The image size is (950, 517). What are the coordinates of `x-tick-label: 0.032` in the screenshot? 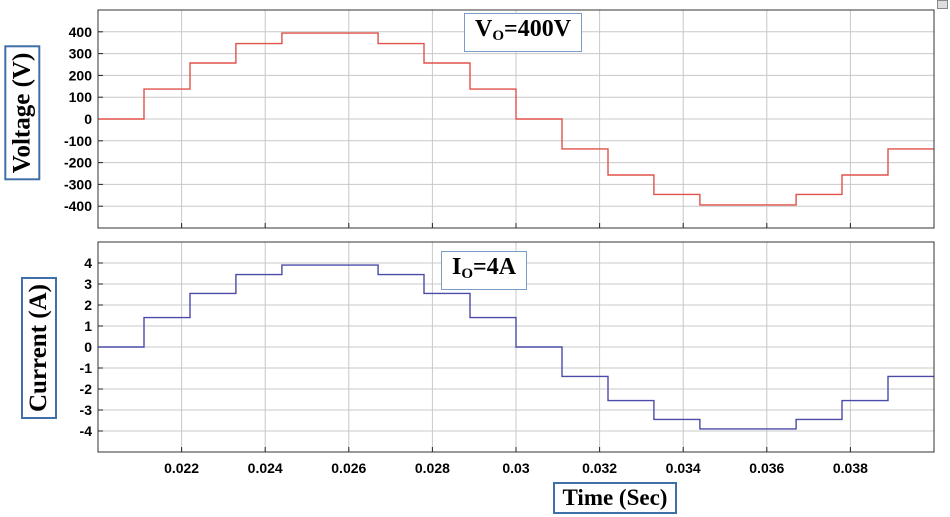 It's located at (599, 468).